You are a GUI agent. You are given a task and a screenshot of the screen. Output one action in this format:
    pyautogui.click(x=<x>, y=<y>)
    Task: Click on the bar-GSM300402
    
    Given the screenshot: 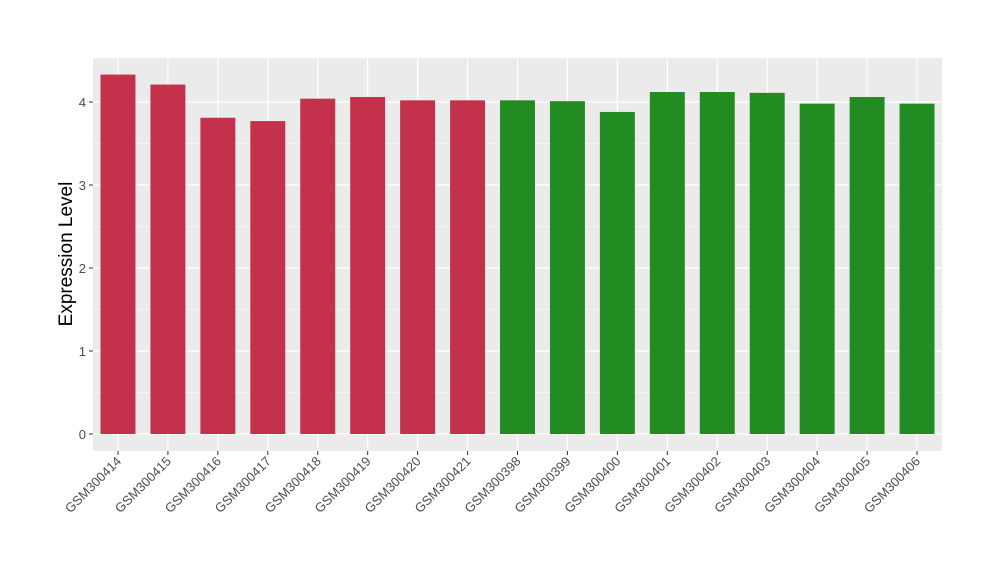 What is the action you would take?
    pyautogui.click(x=717, y=263)
    